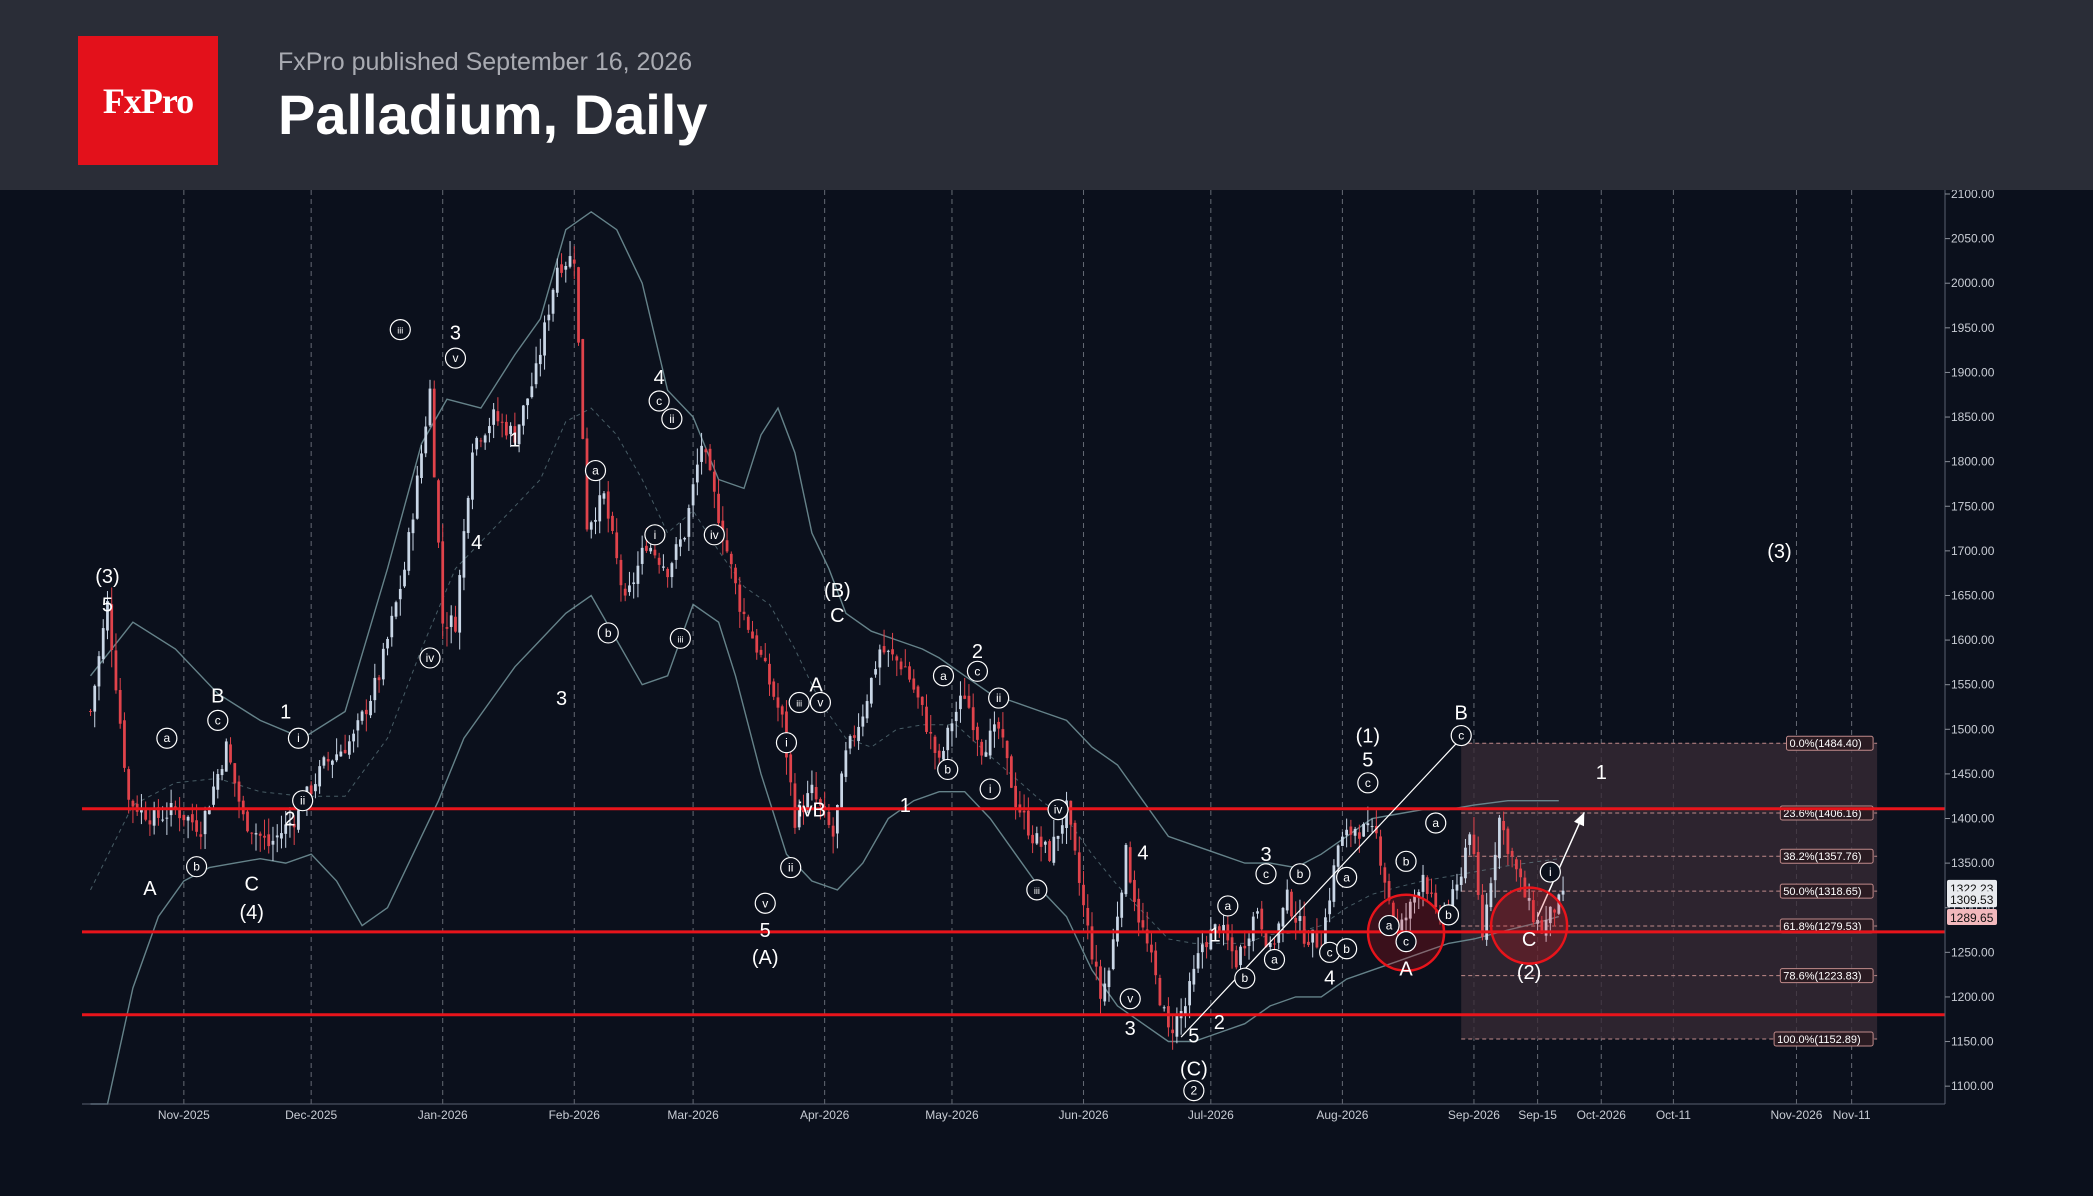 The width and height of the screenshot is (2093, 1196). Describe the element at coordinates (790, 868) in the screenshot. I see `wave-label: ii` at that location.